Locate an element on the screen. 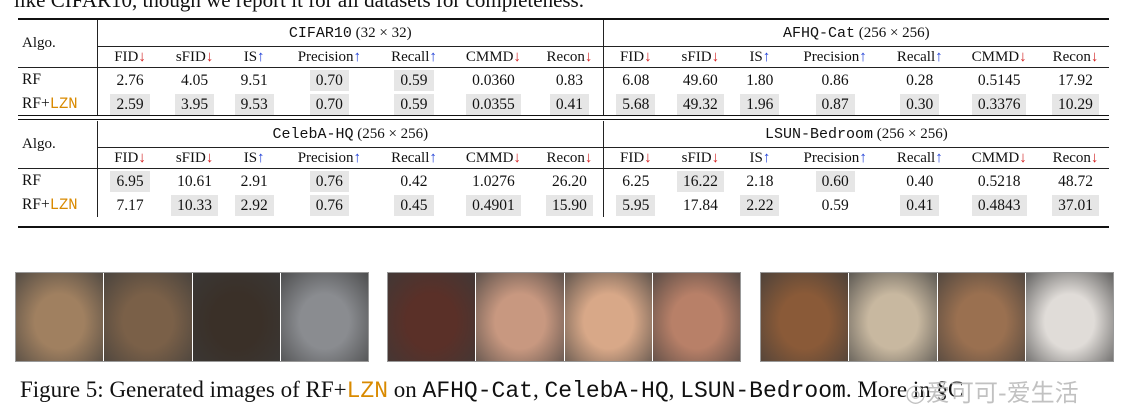  cat-images is located at coordinates (192, 317).